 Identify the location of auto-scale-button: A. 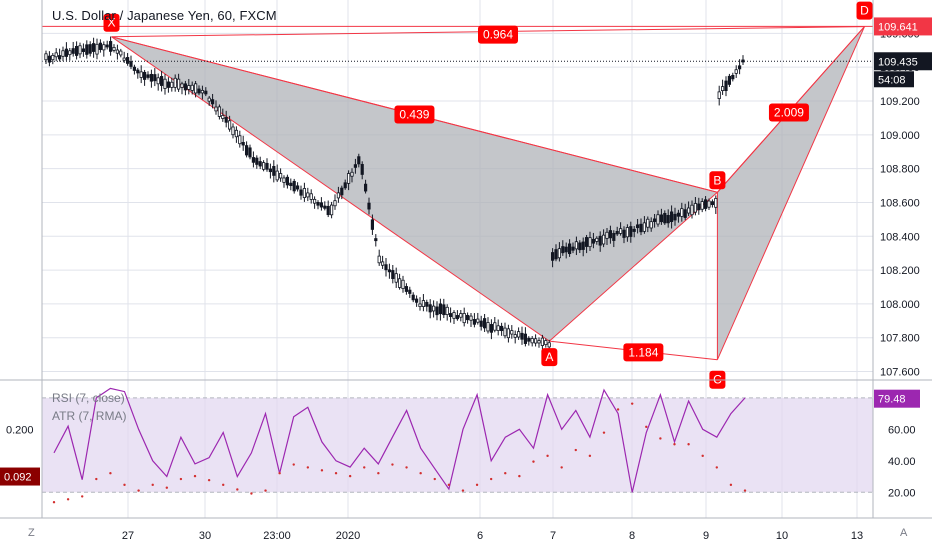
(904, 533).